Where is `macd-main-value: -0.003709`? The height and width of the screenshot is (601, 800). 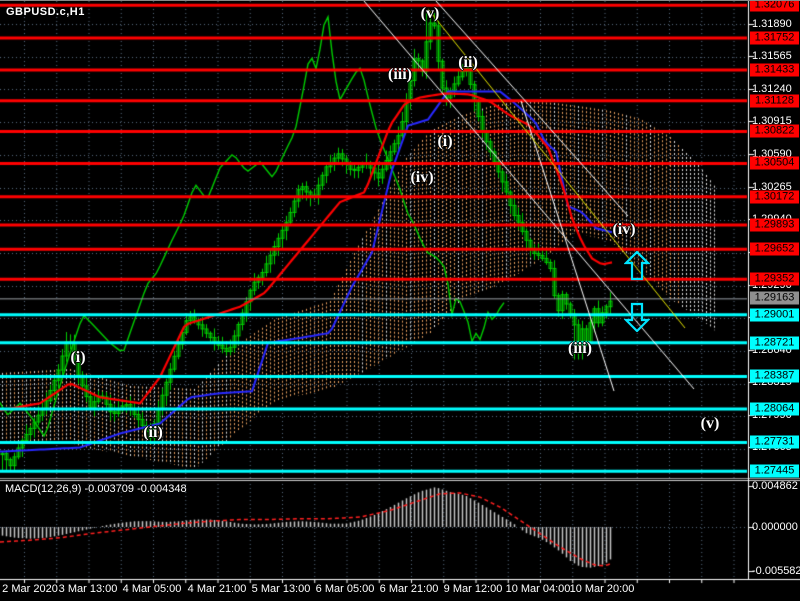
macd-main-value: -0.003709 is located at coordinates (109, 489).